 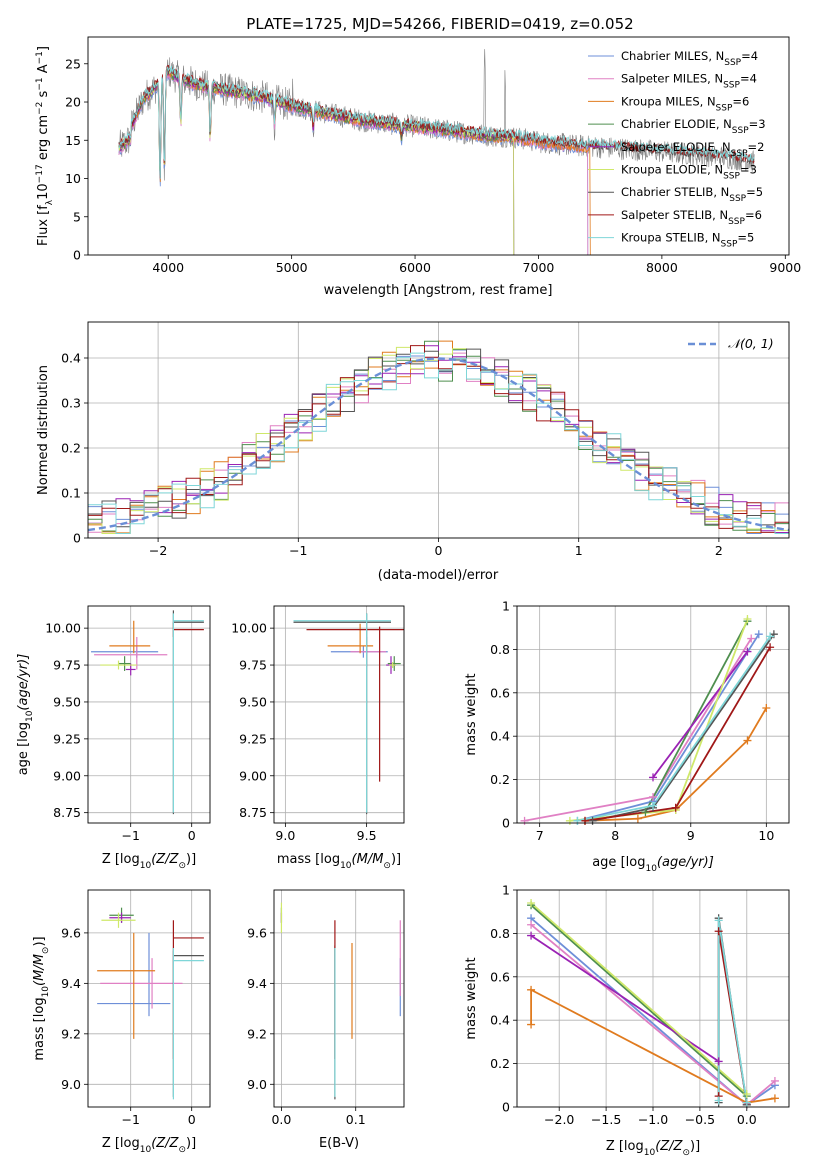 I want to click on legend-label-kroupa_miles-part: =6, so click(x=740, y=101).